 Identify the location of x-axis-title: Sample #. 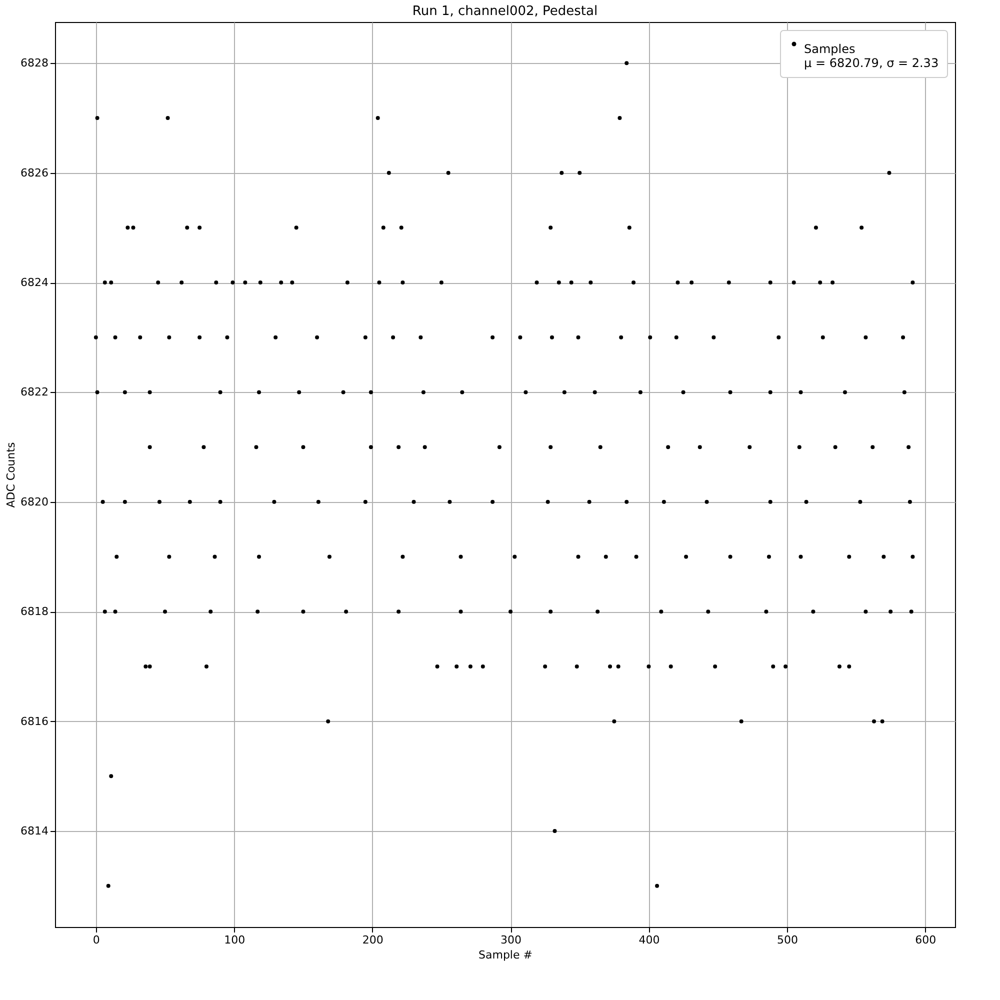
(505, 955).